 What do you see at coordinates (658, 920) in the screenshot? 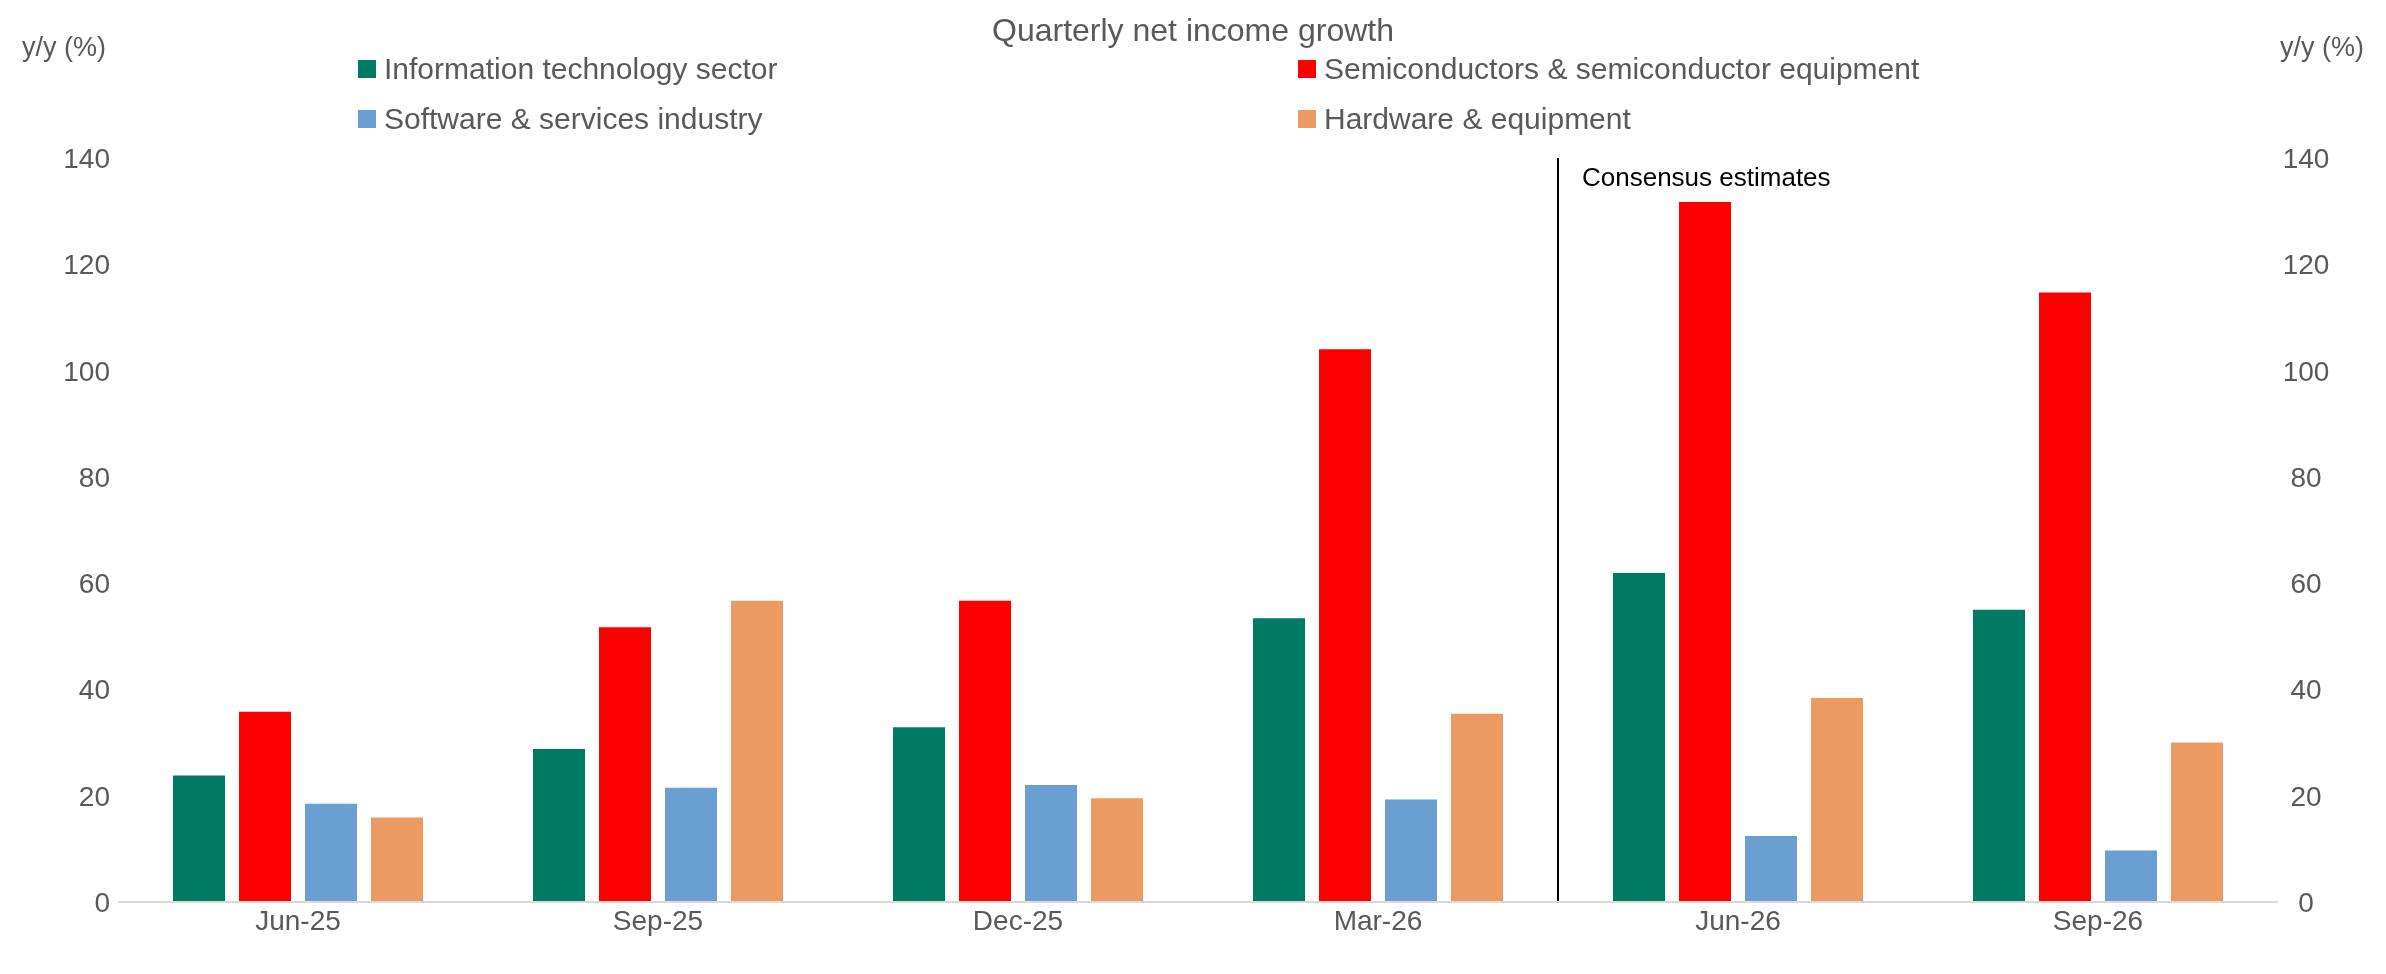
I see `x-tick-label: Sep-25` at bounding box center [658, 920].